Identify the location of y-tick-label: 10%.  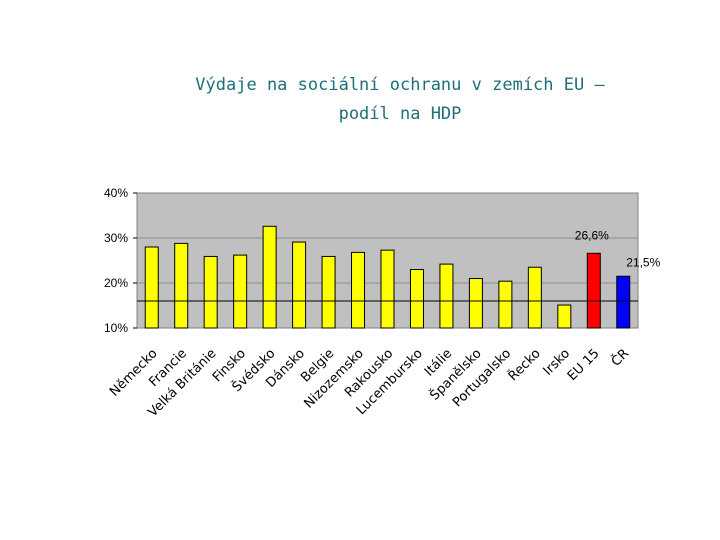
(116, 328).